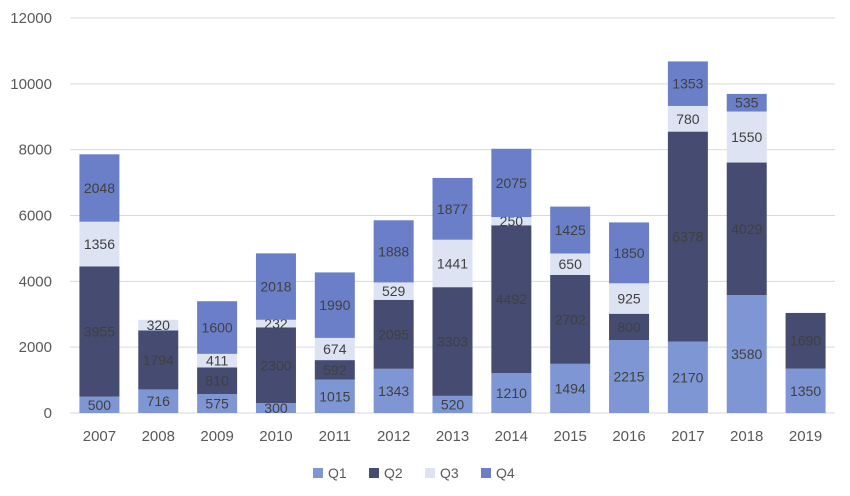  Describe the element at coordinates (35, 347) in the screenshot. I see `y-tick-label: 2000` at that location.